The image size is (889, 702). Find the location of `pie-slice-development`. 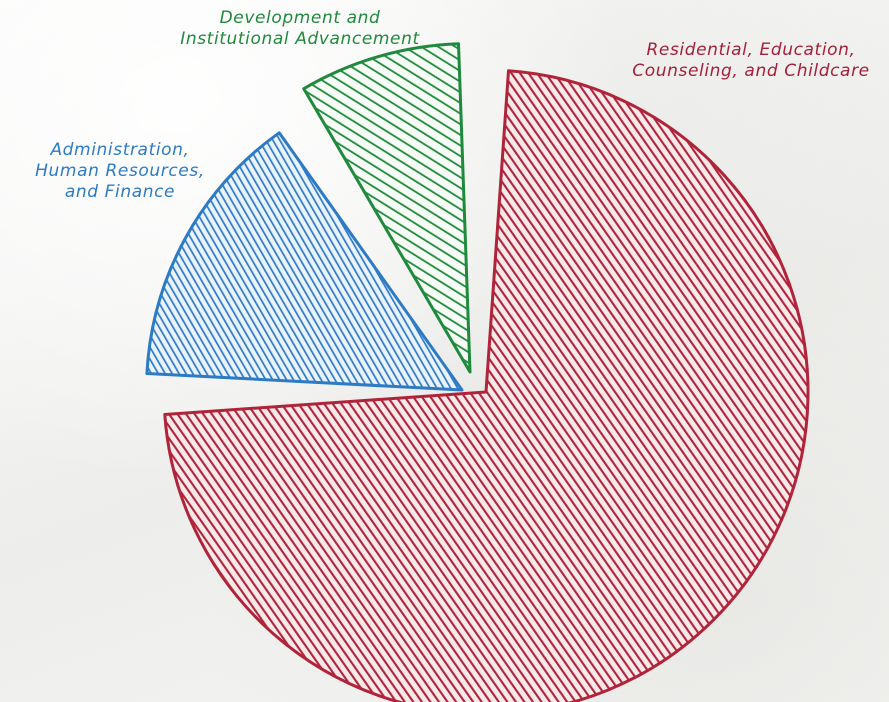

pie-slice-development is located at coordinates (387, 208).